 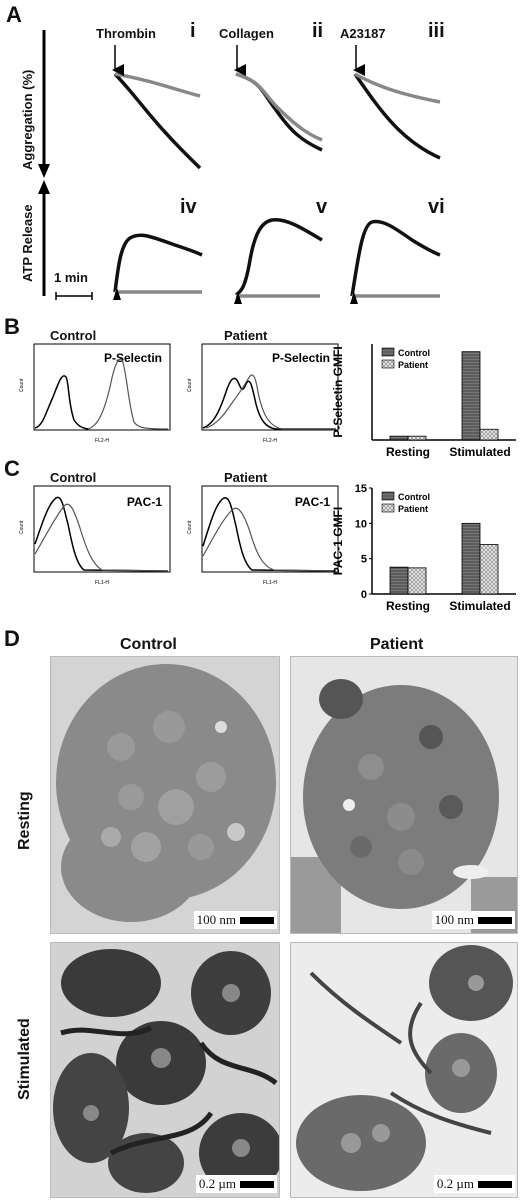 I want to click on em-stimulated-control: 0.2 µm, so click(x=165, y=1070).